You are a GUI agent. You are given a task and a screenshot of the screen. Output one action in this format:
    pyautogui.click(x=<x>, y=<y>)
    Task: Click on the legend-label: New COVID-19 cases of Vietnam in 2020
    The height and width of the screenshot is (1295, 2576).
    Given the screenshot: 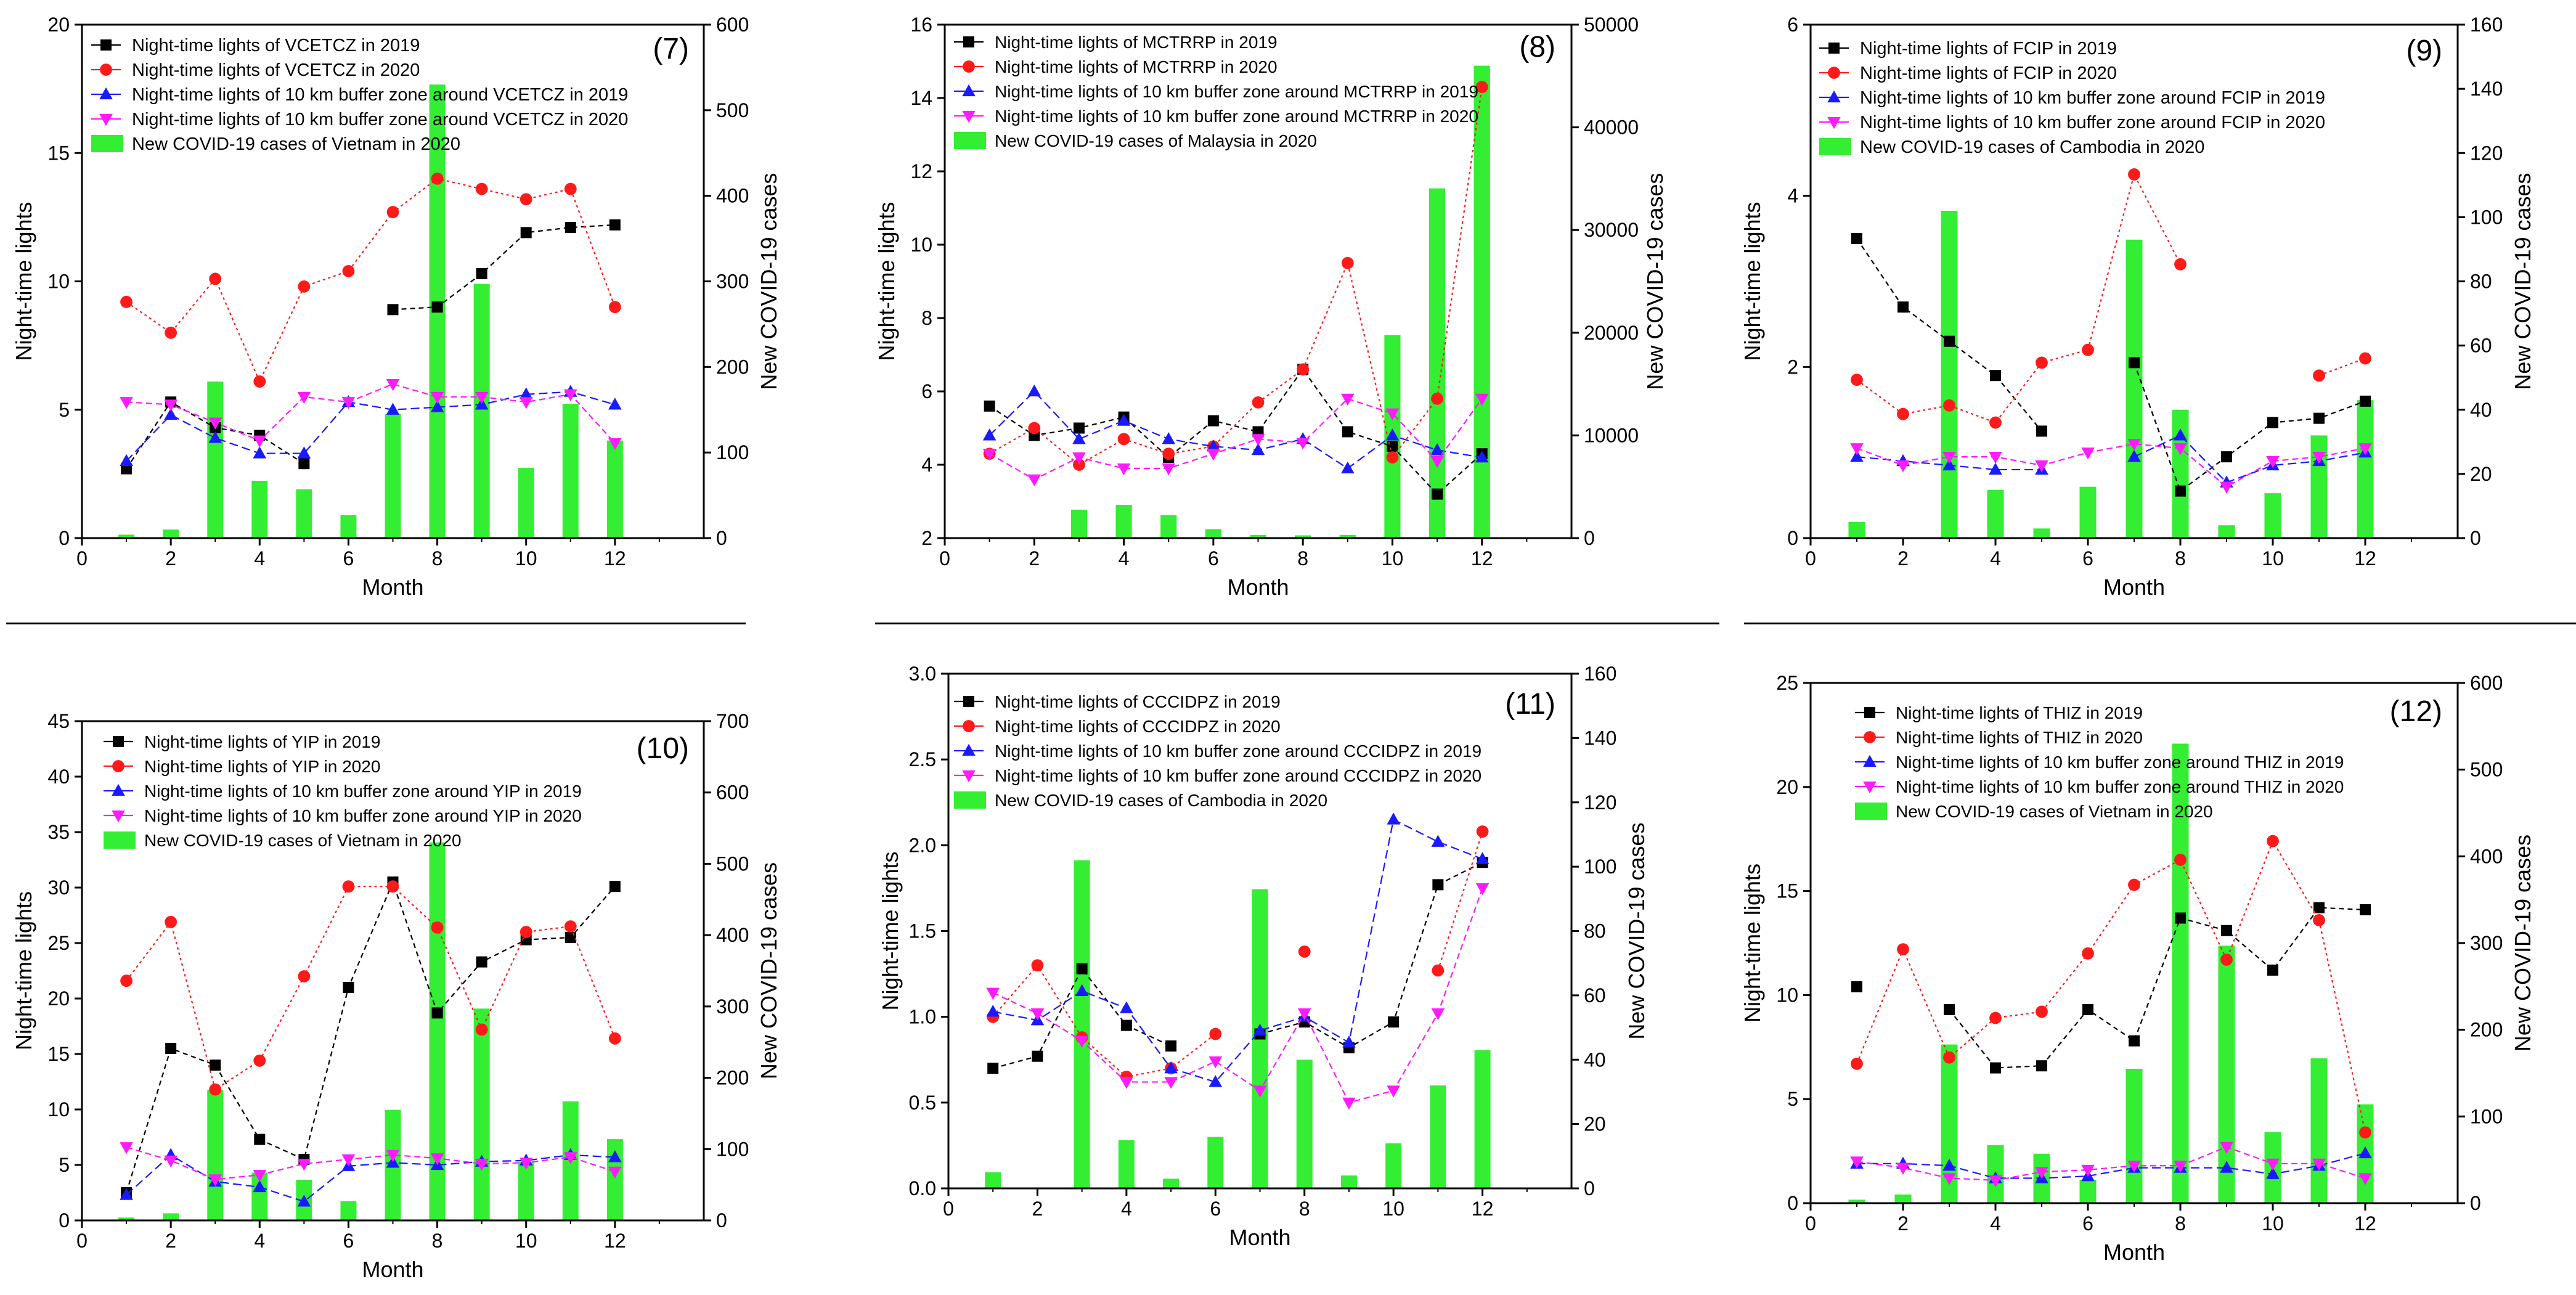 What is the action you would take?
    pyautogui.click(x=2054, y=811)
    